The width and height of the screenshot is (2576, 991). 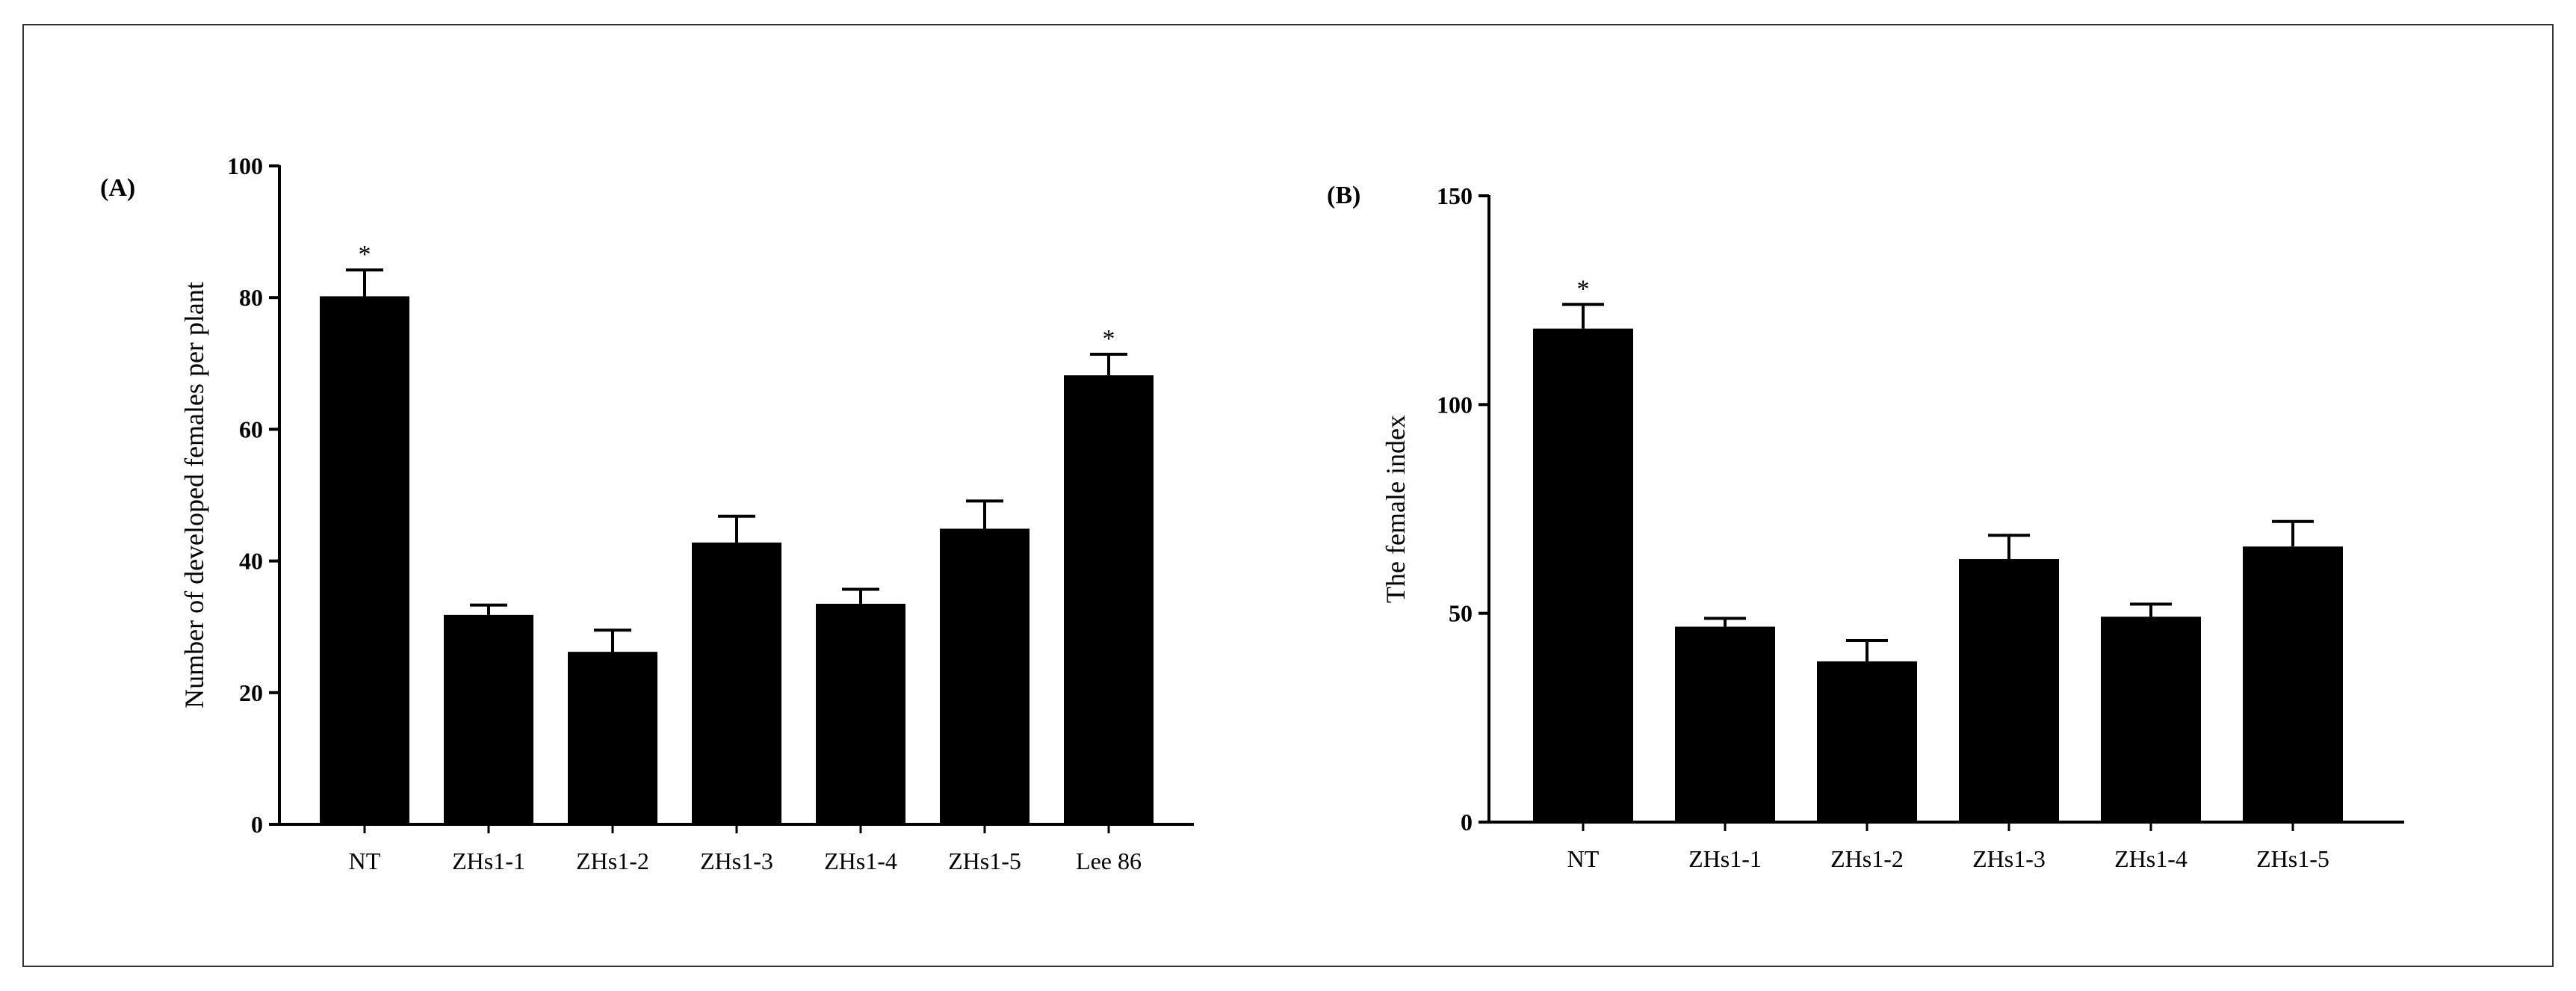 What do you see at coordinates (251, 429) in the screenshot?
I see `y-tick-label: 60` at bounding box center [251, 429].